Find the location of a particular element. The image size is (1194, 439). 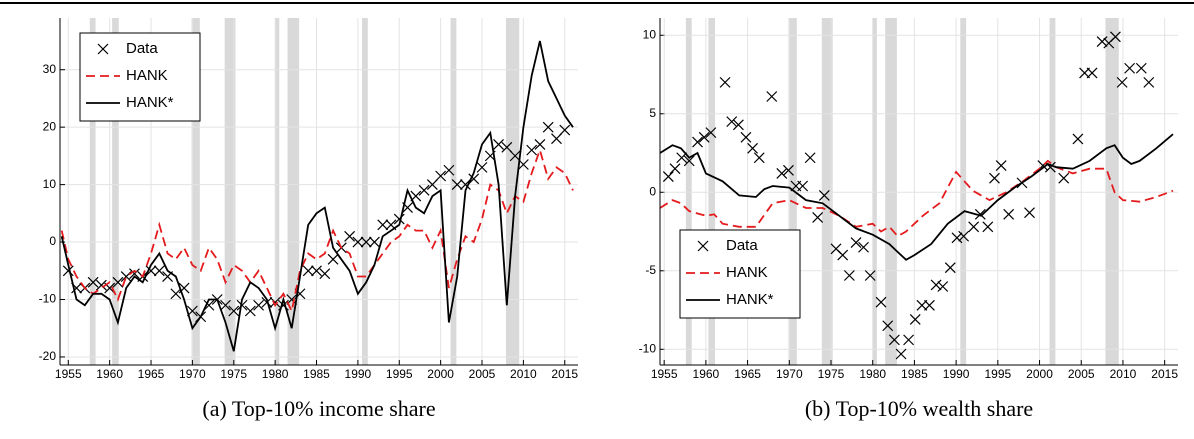

legend-swatch is located at coordinates (703, 246).